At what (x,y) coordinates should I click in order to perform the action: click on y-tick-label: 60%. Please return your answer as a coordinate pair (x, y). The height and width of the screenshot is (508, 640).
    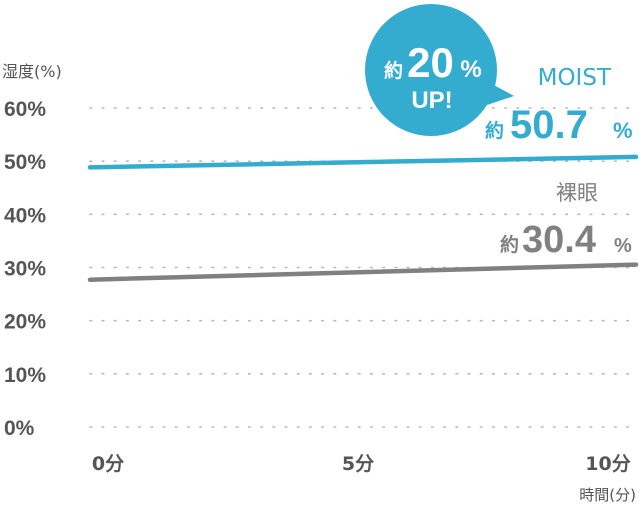
    Looking at the image, I should click on (25, 109).